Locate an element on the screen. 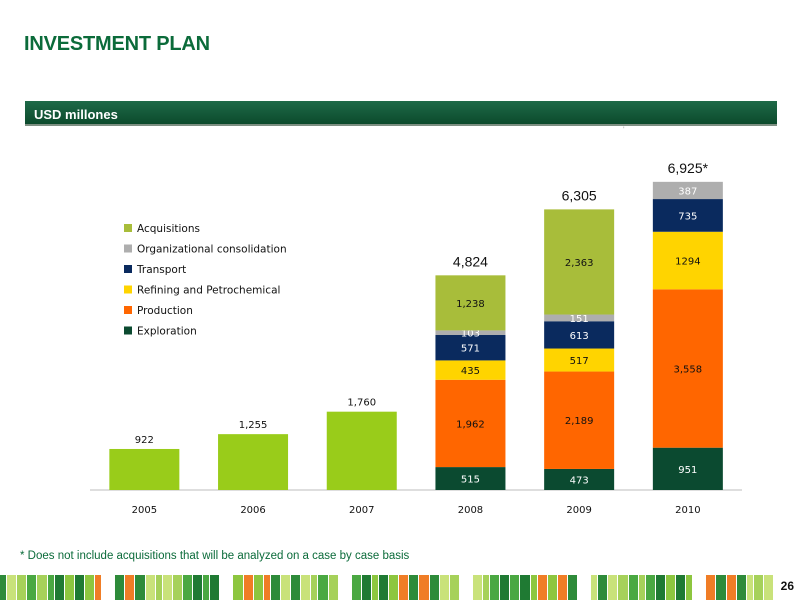 The image size is (800, 600). x-tick-2005: 2005 is located at coordinates (144, 510).